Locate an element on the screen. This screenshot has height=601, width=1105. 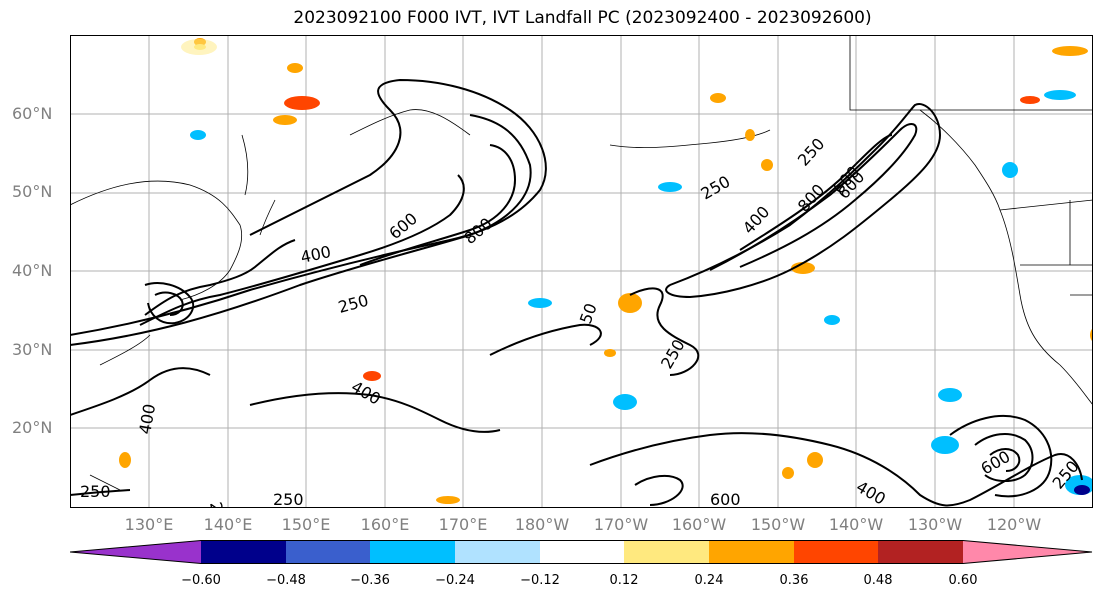
colorbar-tick: 0.24 is located at coordinates (709, 580).